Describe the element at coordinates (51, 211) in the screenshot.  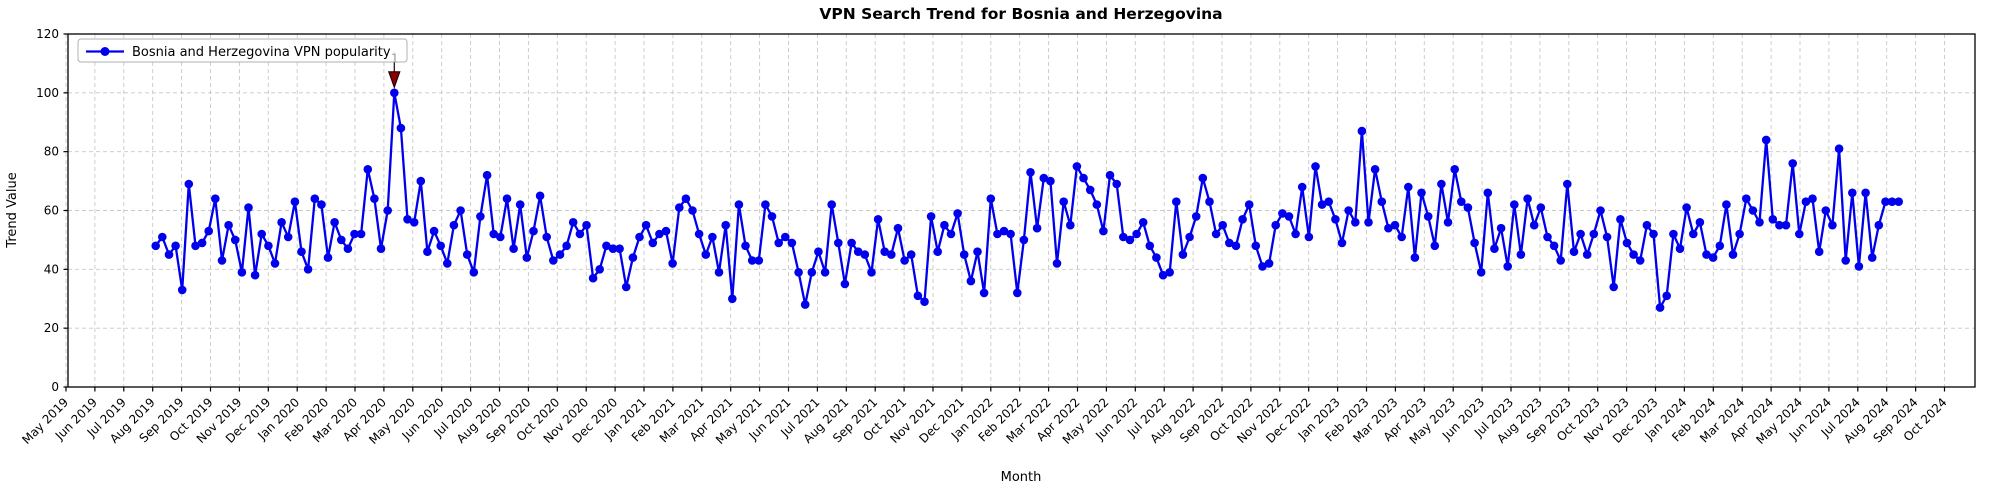
I see `y-tick-label: 60` at that location.